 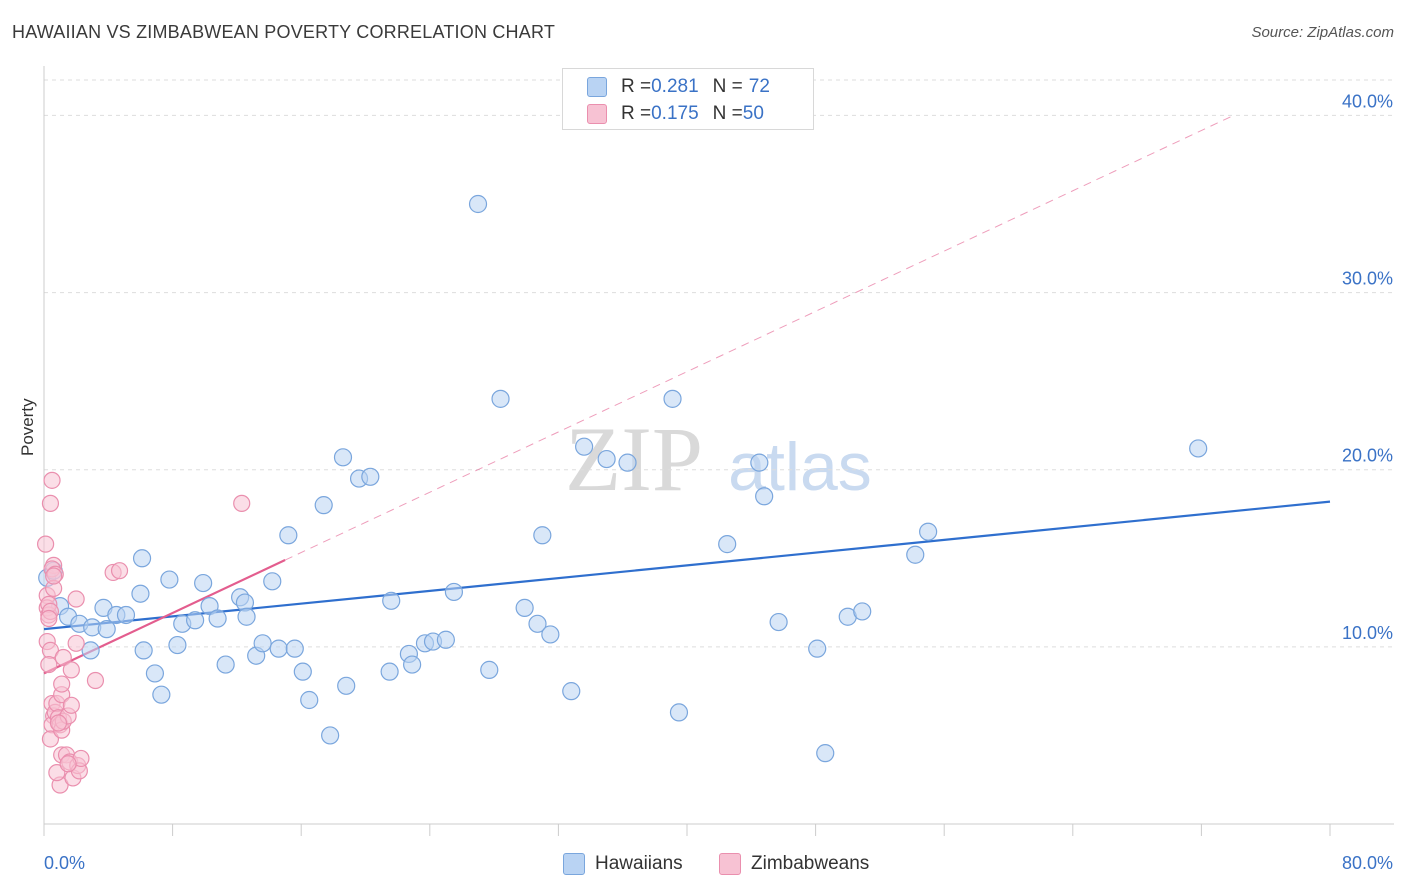 What do you see at coordinates (759, 86) in the screenshot?
I see `legend-n-value: 72` at bounding box center [759, 86].